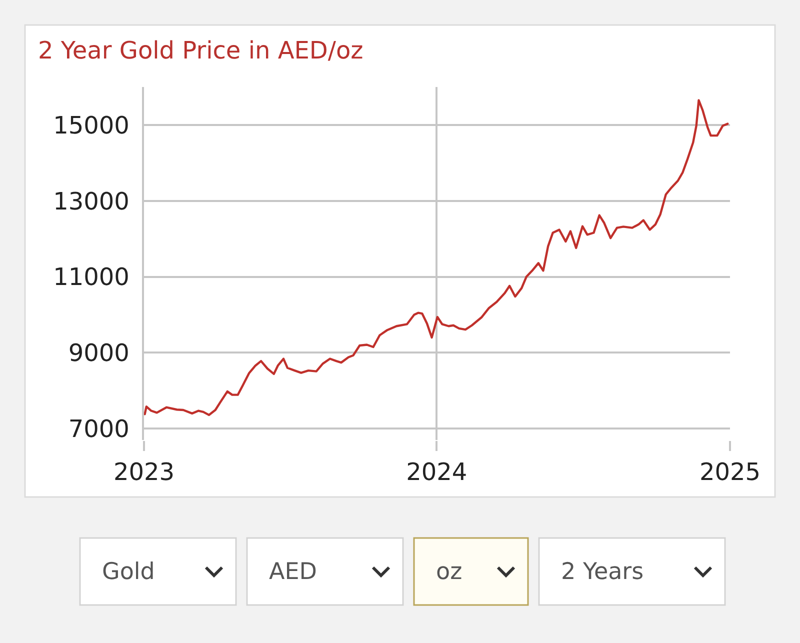 This screenshot has width=800, height=643. What do you see at coordinates (99, 353) in the screenshot?
I see `y-tick-label: 9000` at bounding box center [99, 353].